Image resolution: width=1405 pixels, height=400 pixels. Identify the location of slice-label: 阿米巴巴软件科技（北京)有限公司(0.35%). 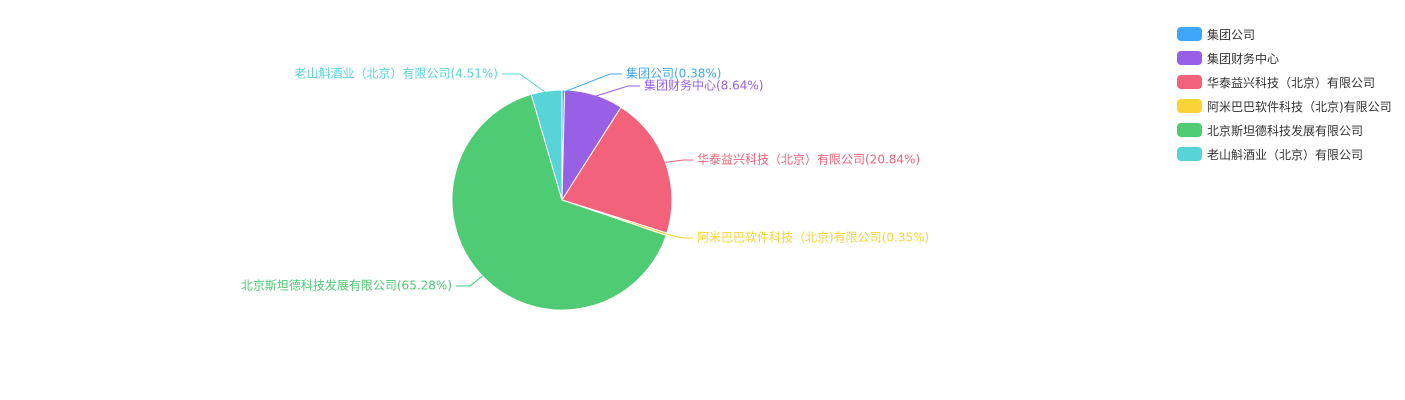
(813, 238).